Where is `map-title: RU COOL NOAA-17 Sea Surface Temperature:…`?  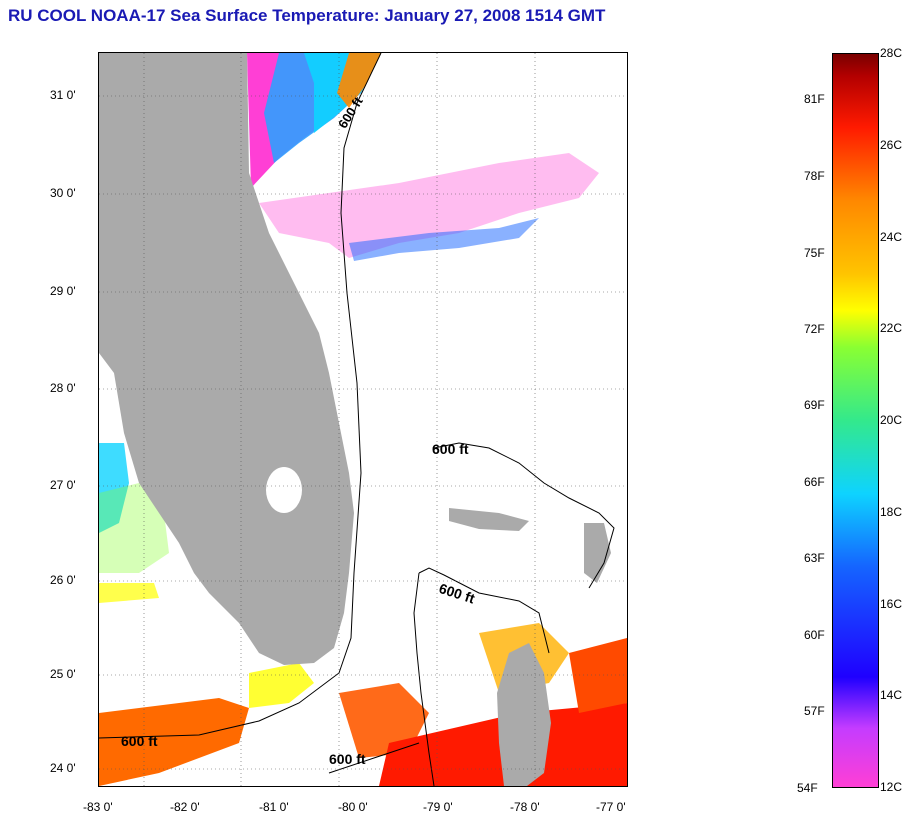
map-title: RU COOL NOAA-17 Sea Surface Temperature:… is located at coordinates (307, 15).